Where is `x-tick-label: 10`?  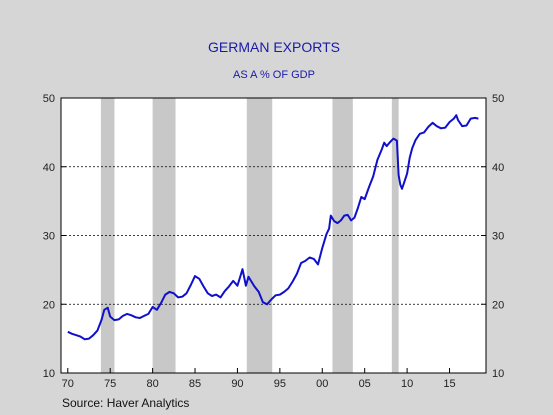
x-tick-label: 10 is located at coordinates (407, 384).